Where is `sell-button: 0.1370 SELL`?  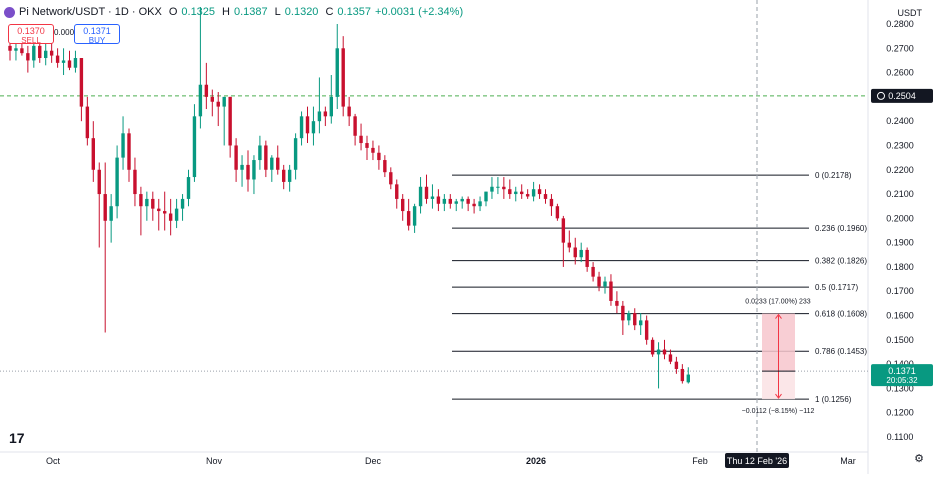 sell-button: 0.1370 SELL is located at coordinates (31, 34).